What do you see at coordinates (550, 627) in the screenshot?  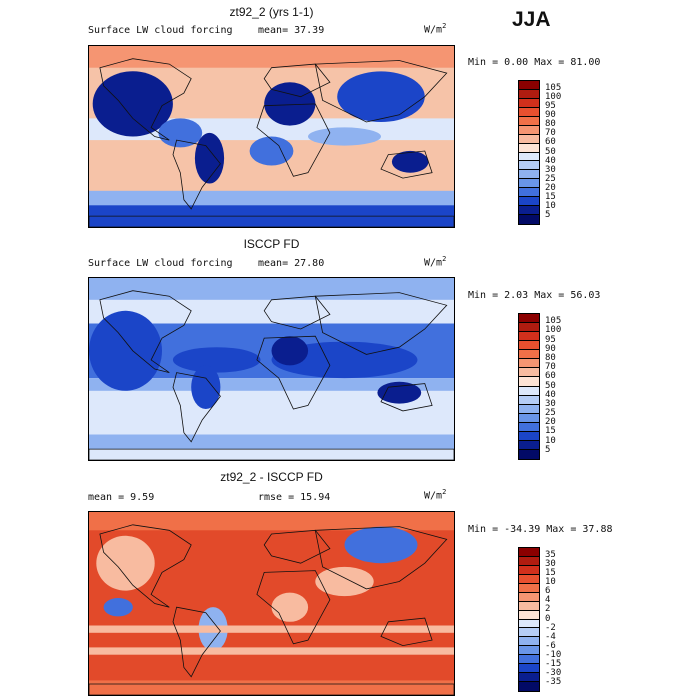 I see `colorbar-tick-label: -2` at bounding box center [550, 627].